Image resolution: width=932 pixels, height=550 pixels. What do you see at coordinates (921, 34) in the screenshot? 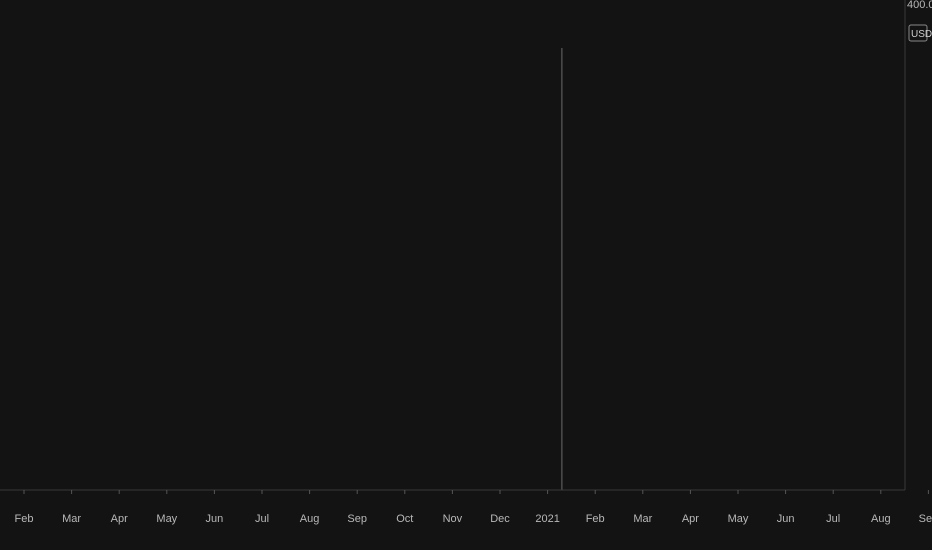
I see `unit-label: USD` at bounding box center [921, 34].